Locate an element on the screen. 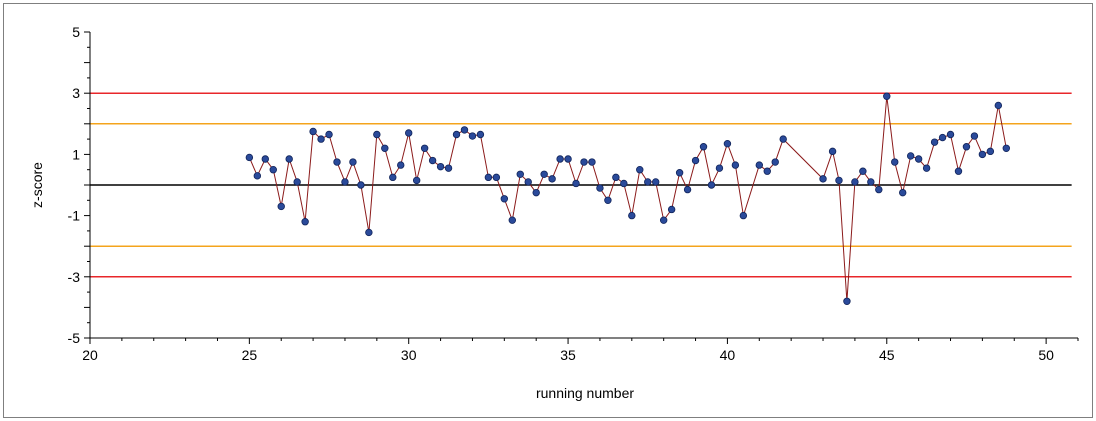 This screenshot has width=1096, height=421. x-tick-label: 35 is located at coordinates (568, 355).